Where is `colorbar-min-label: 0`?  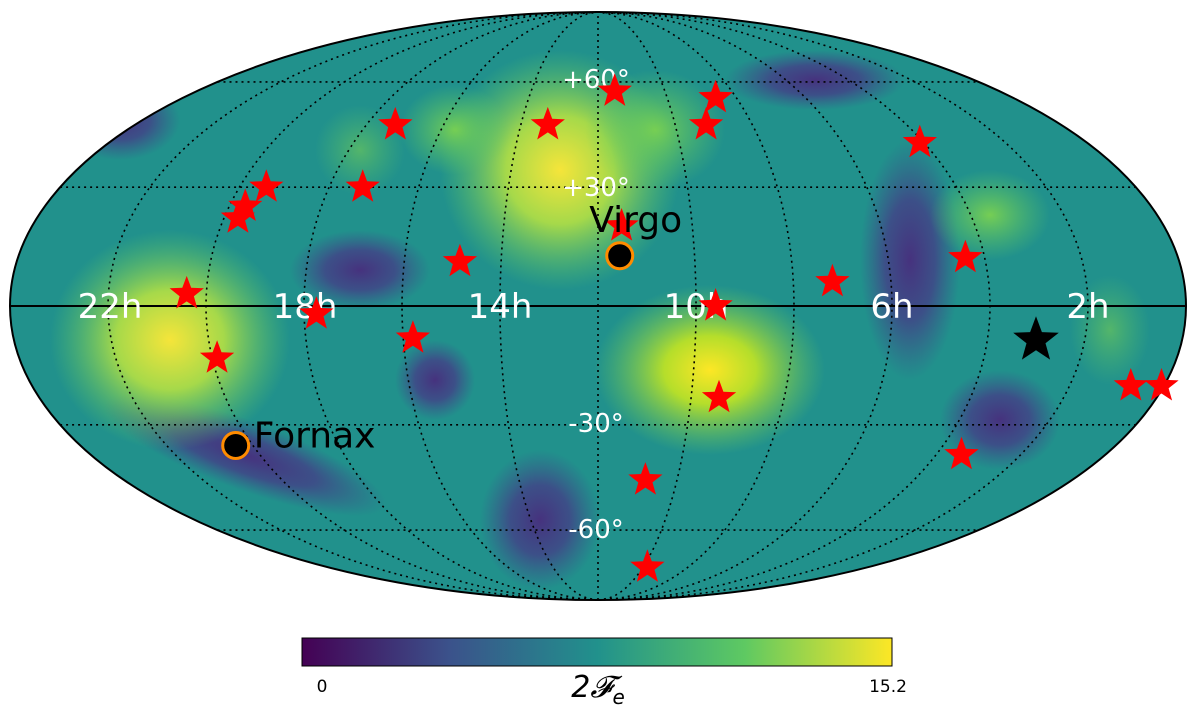 colorbar-min-label: 0 is located at coordinates (322, 687).